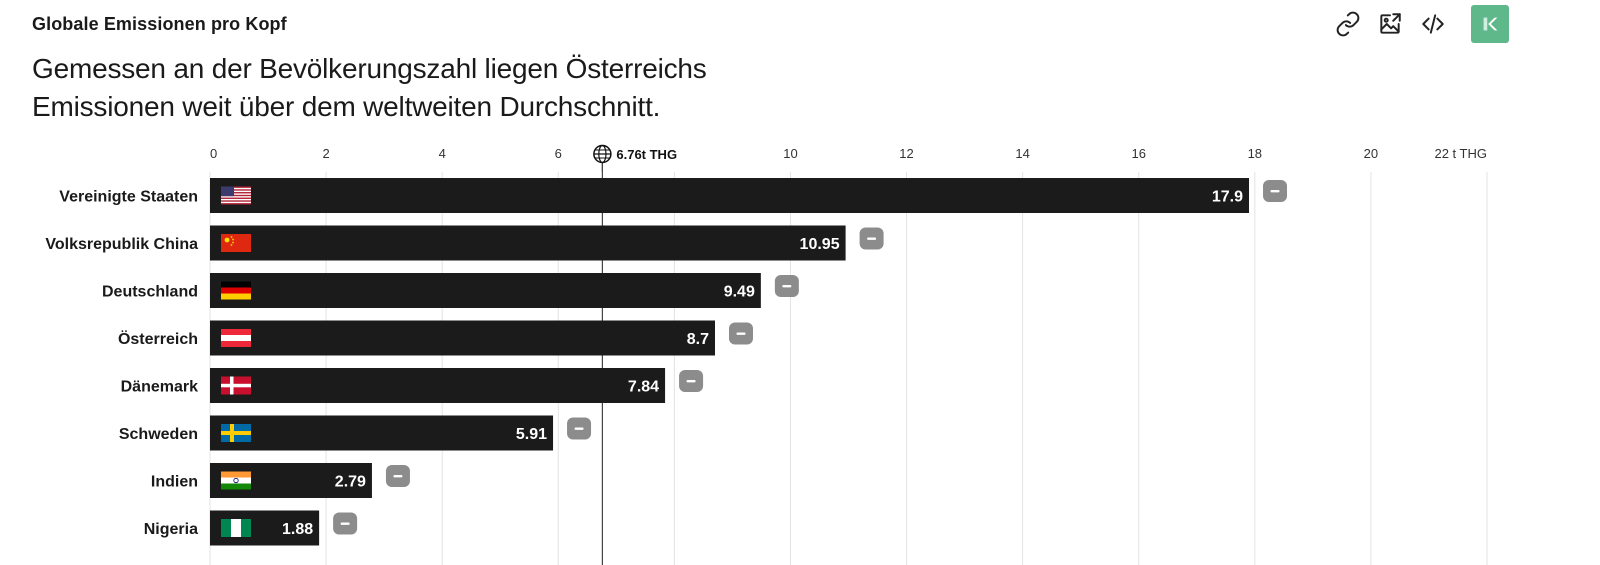 The width and height of the screenshot is (1600, 565). What do you see at coordinates (158, 338) in the screenshot?
I see `category-label: Österreich` at bounding box center [158, 338].